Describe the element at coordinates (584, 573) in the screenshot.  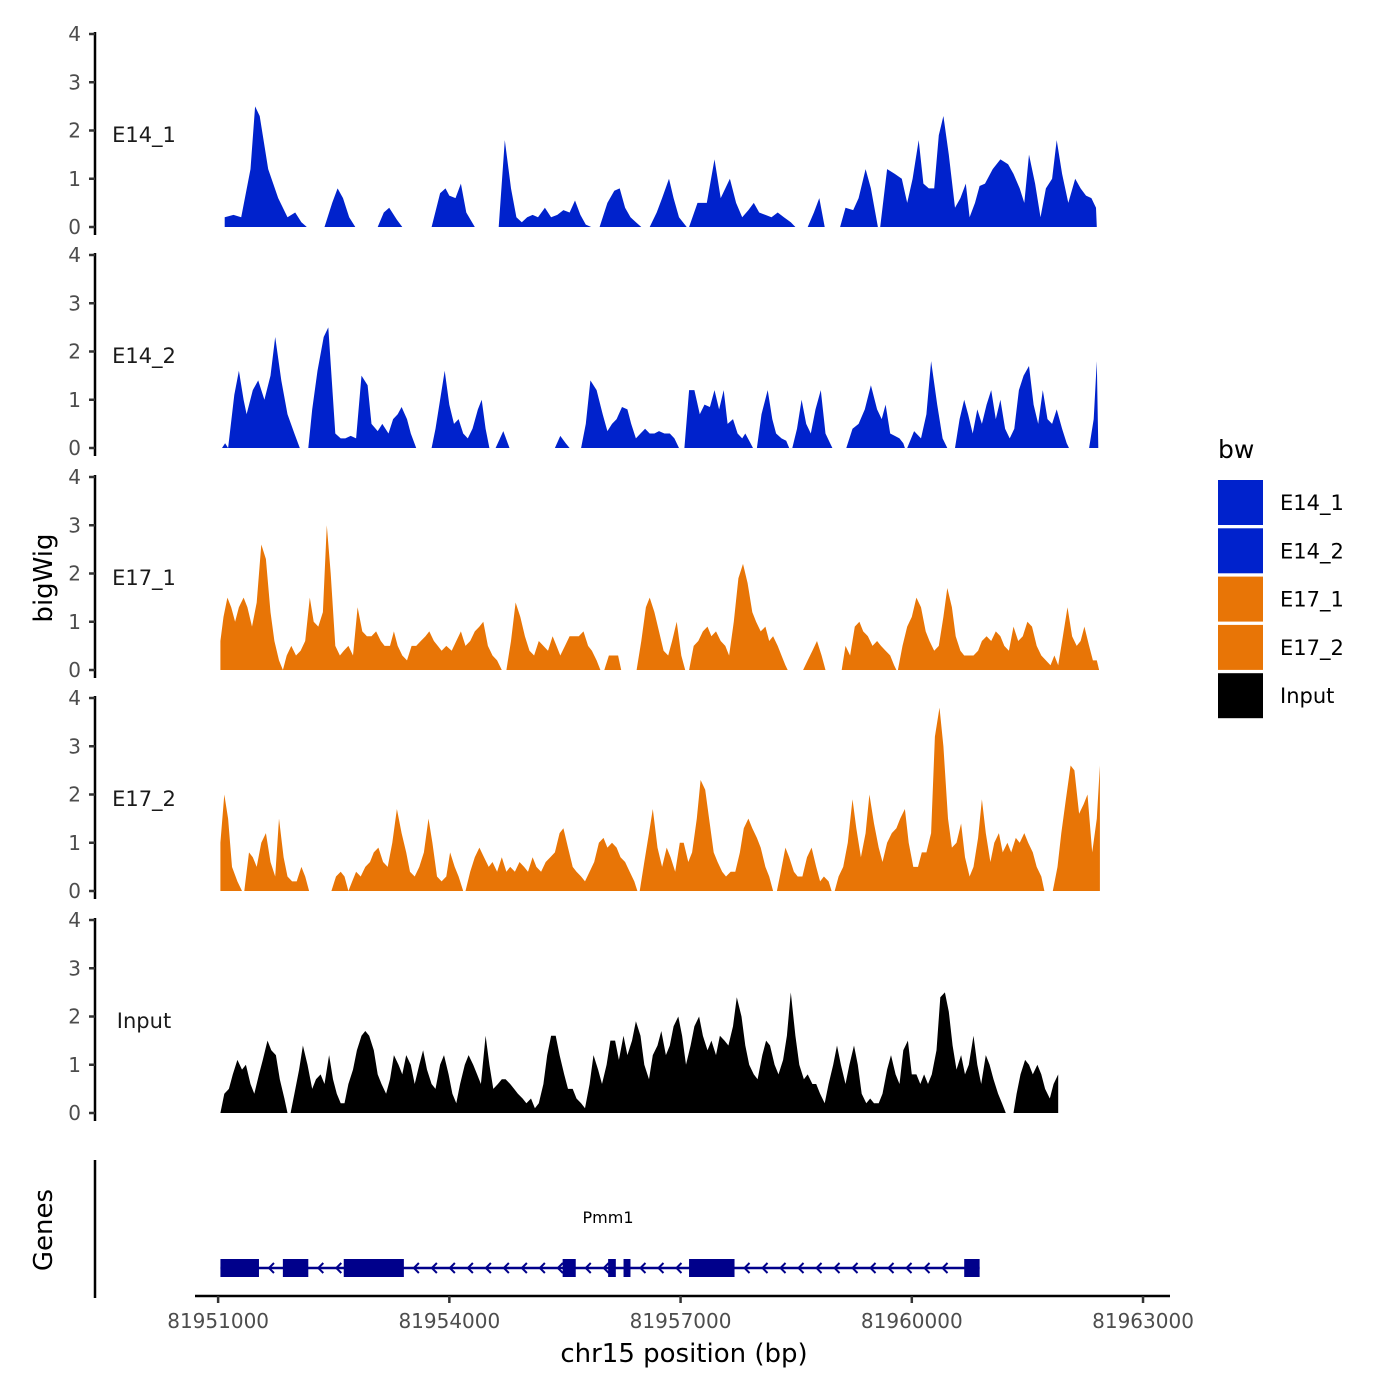
I see `track-E17_1: 0 1 2 3 4 E17_1` at that location.